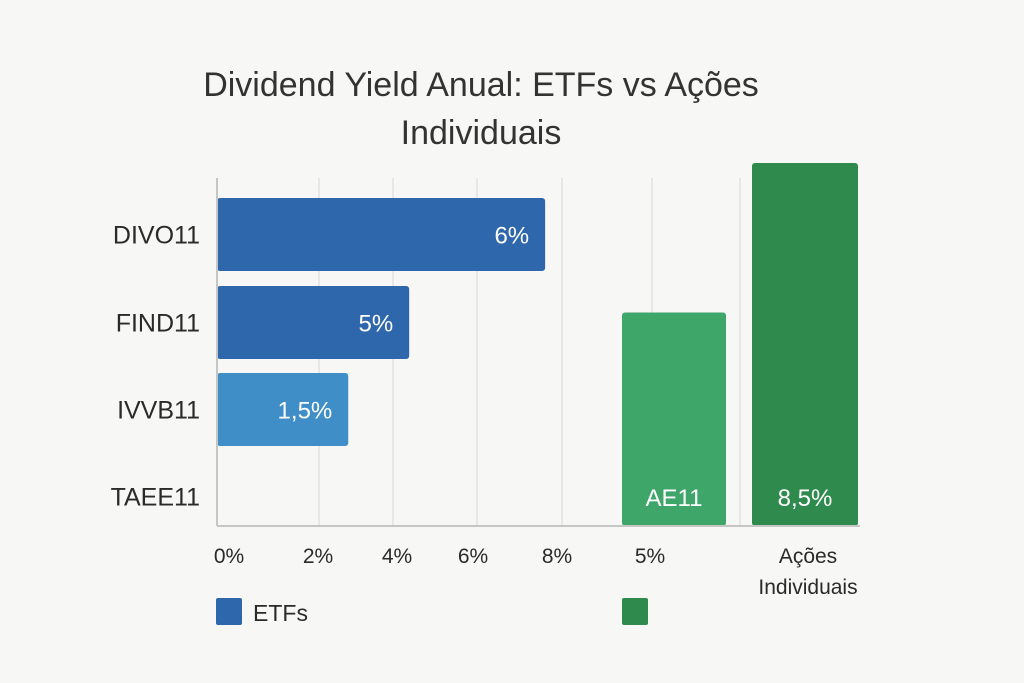  Describe the element at coordinates (481, 133) in the screenshot. I see `chart-title-line-2: Individuais` at that location.